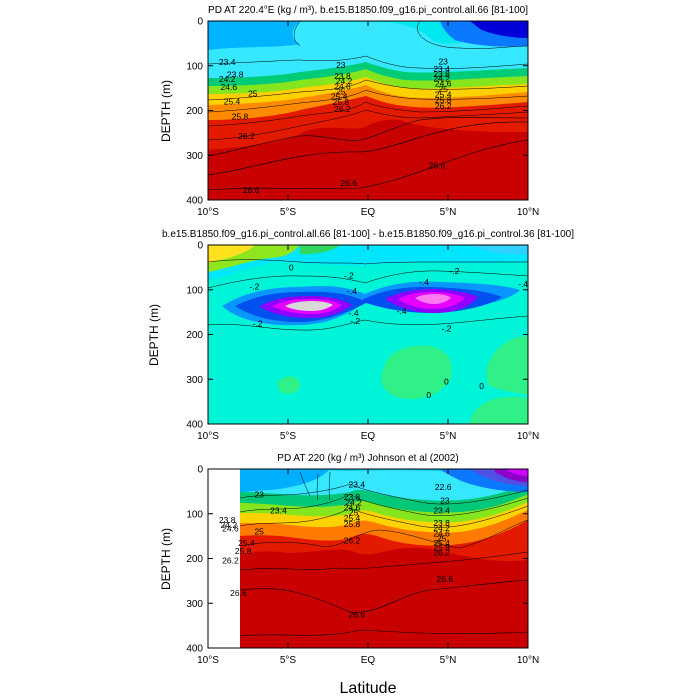 This screenshot has height=700, width=700. Describe the element at coordinates (388, 331) in the screenshot. I see `contour-labels: 0-.2 -.2-.2 -.4-.4 -.4-.2-.4-.2-.4-.20 00` at that location.